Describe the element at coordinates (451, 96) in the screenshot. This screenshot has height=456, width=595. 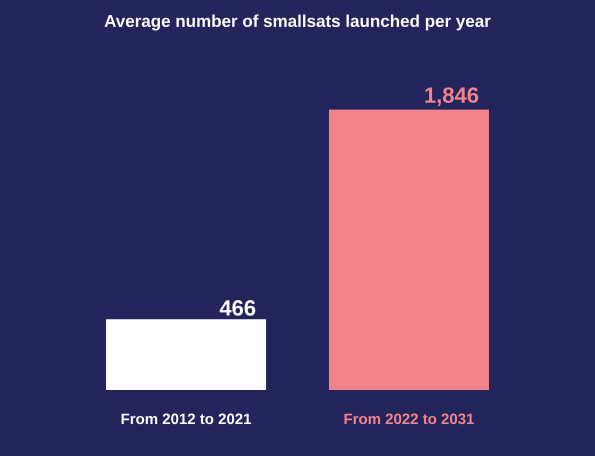
I see `data-label: 1,846` at that location.